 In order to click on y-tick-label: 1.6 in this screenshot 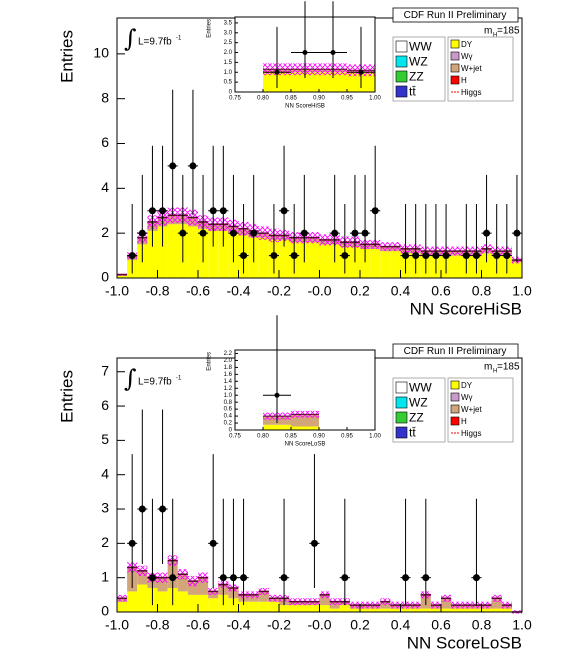, I will do `click(228, 375)`.